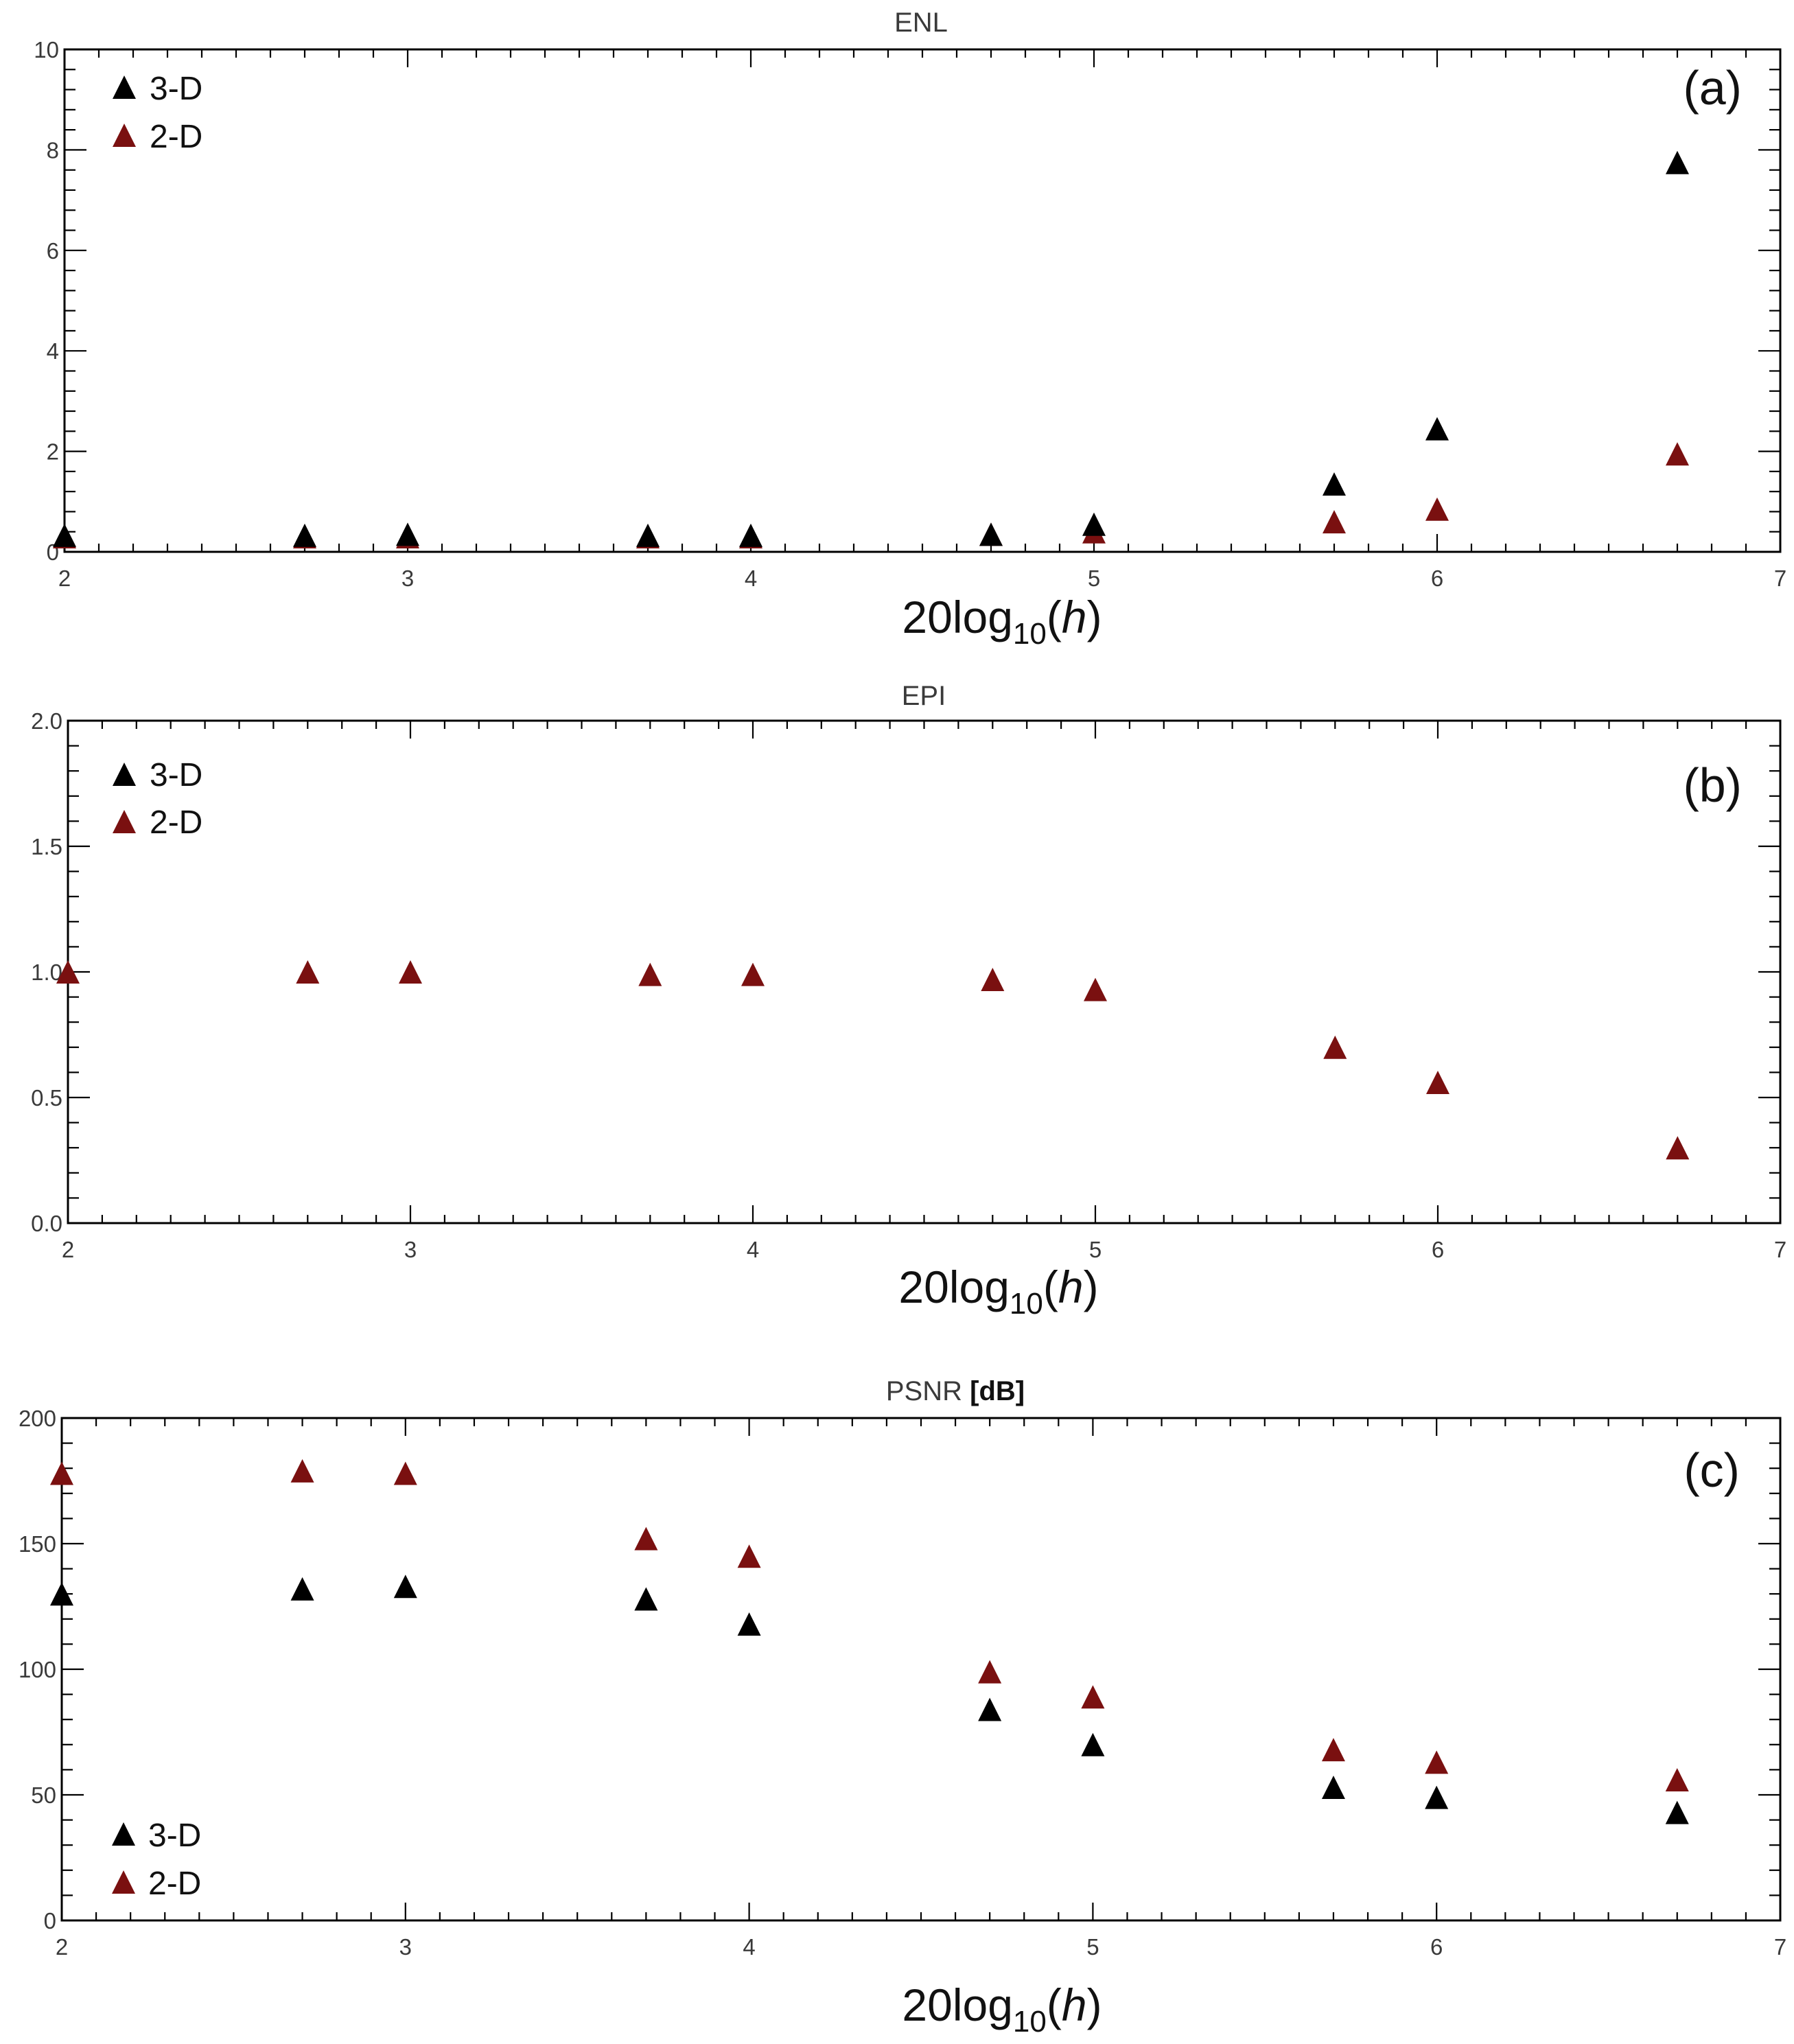  What do you see at coordinates (1002, 621) in the screenshot?
I see `panel-a-x-axis-label: 20log10(h)` at bounding box center [1002, 621].